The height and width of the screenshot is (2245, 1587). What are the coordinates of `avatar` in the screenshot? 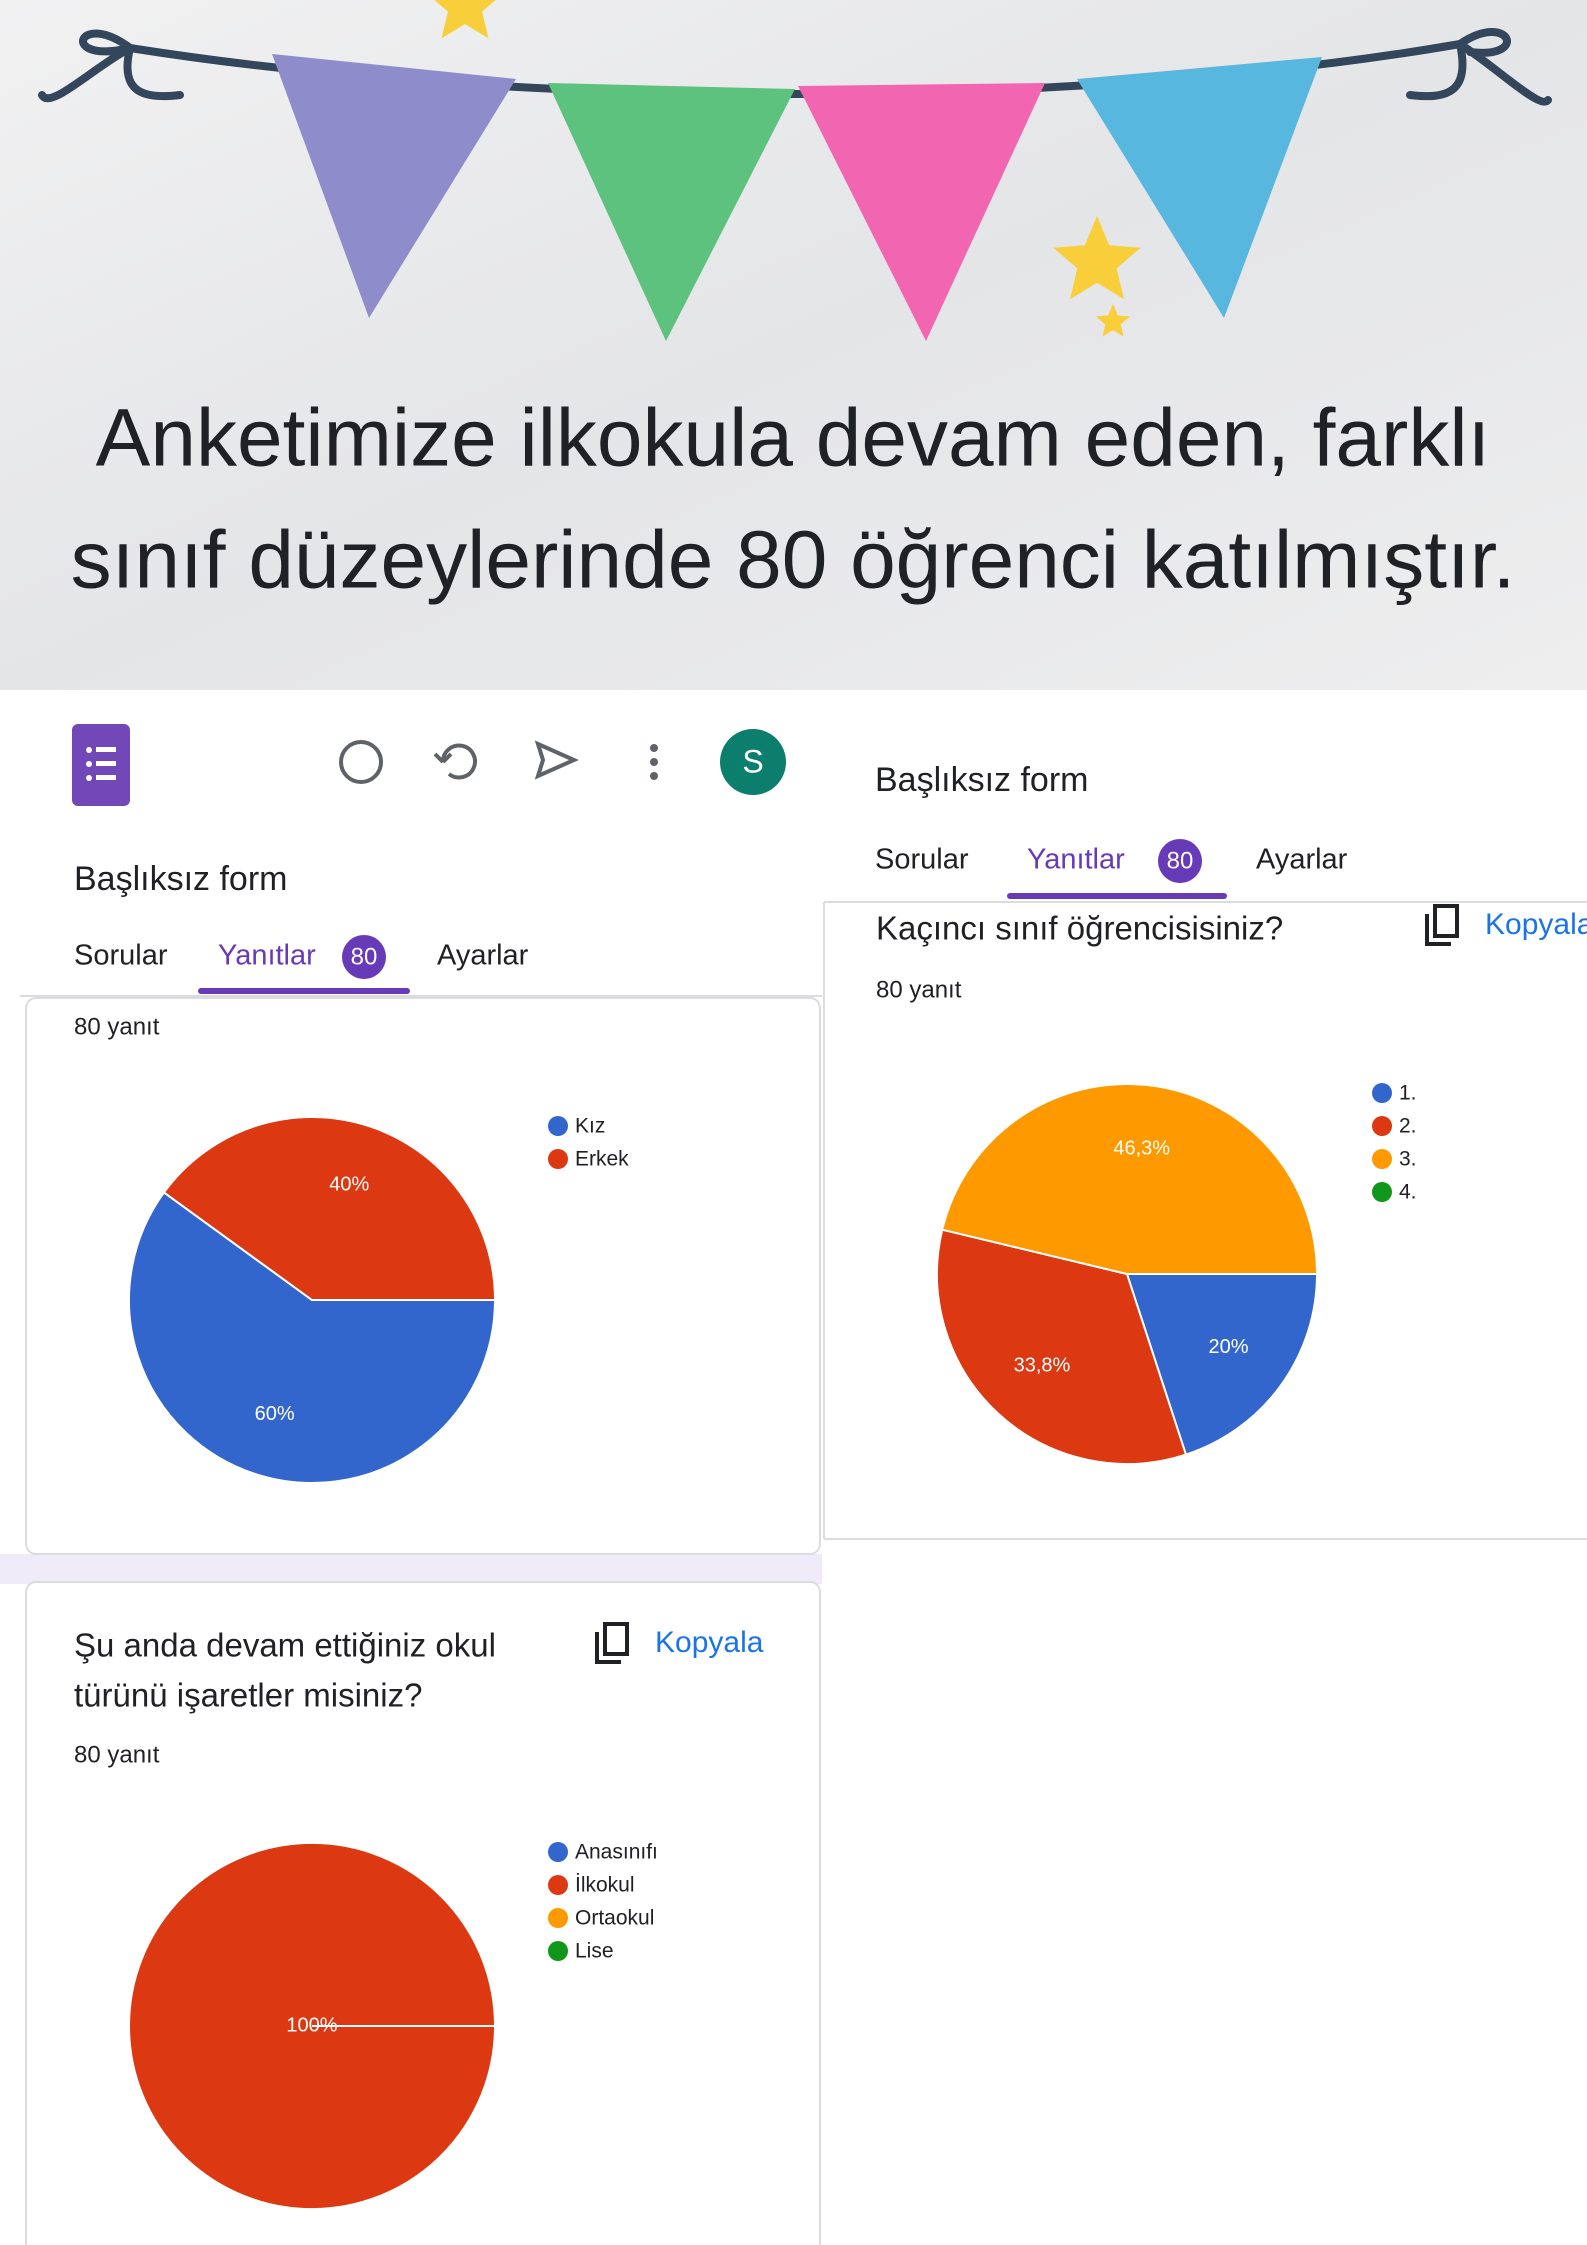 It's located at (753, 762).